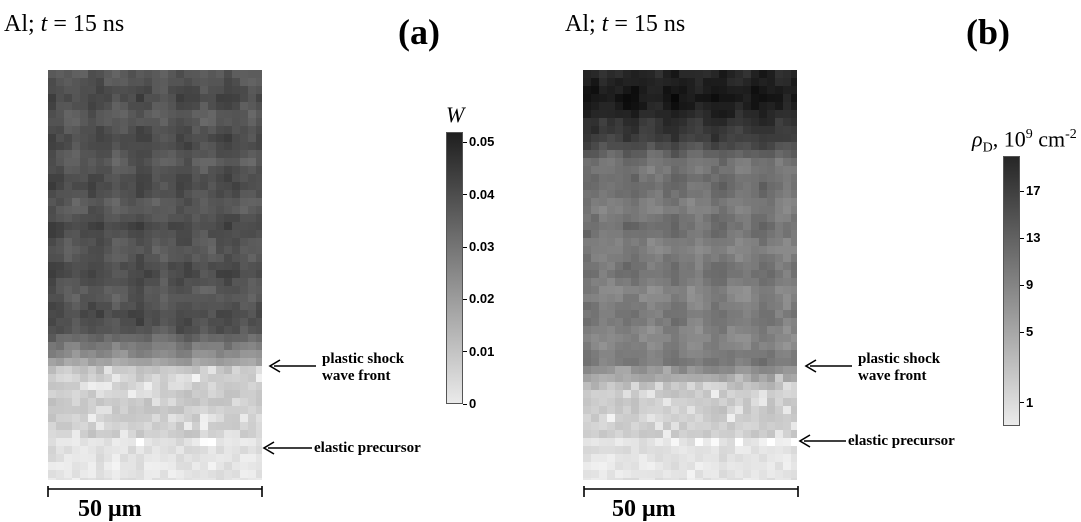 The image size is (1081, 522). I want to click on panel-b-title: Al; t = 15 ns, so click(625, 24).